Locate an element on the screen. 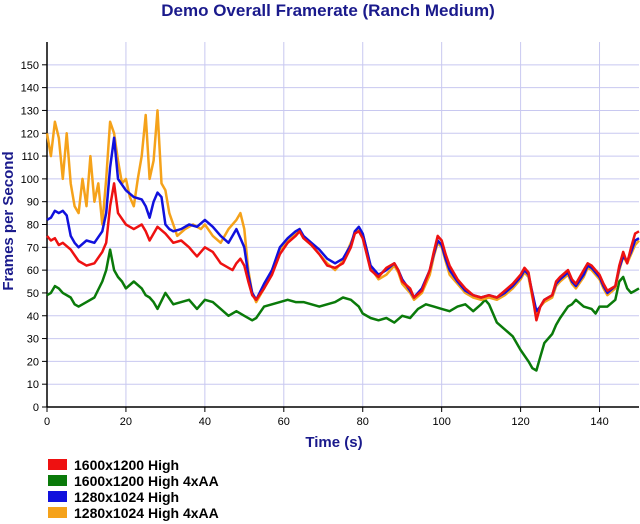 This screenshot has width=640, height=524. legend-swatch-1280x1024-high-4xaa is located at coordinates (57, 512).